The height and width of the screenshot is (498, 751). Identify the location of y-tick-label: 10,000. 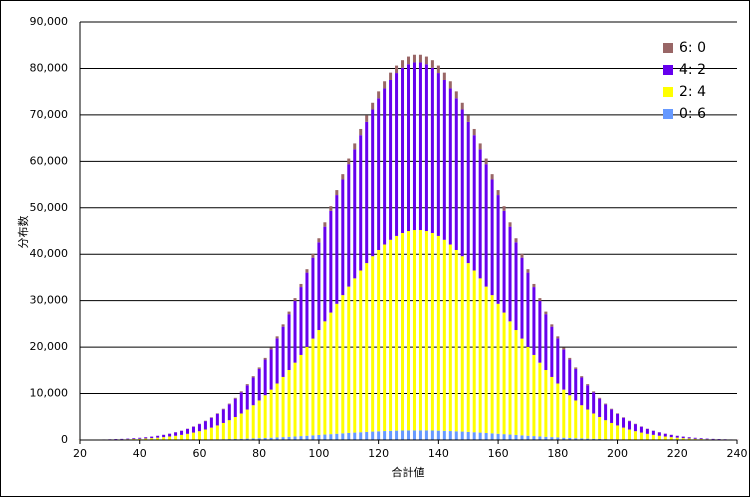
(49, 393).